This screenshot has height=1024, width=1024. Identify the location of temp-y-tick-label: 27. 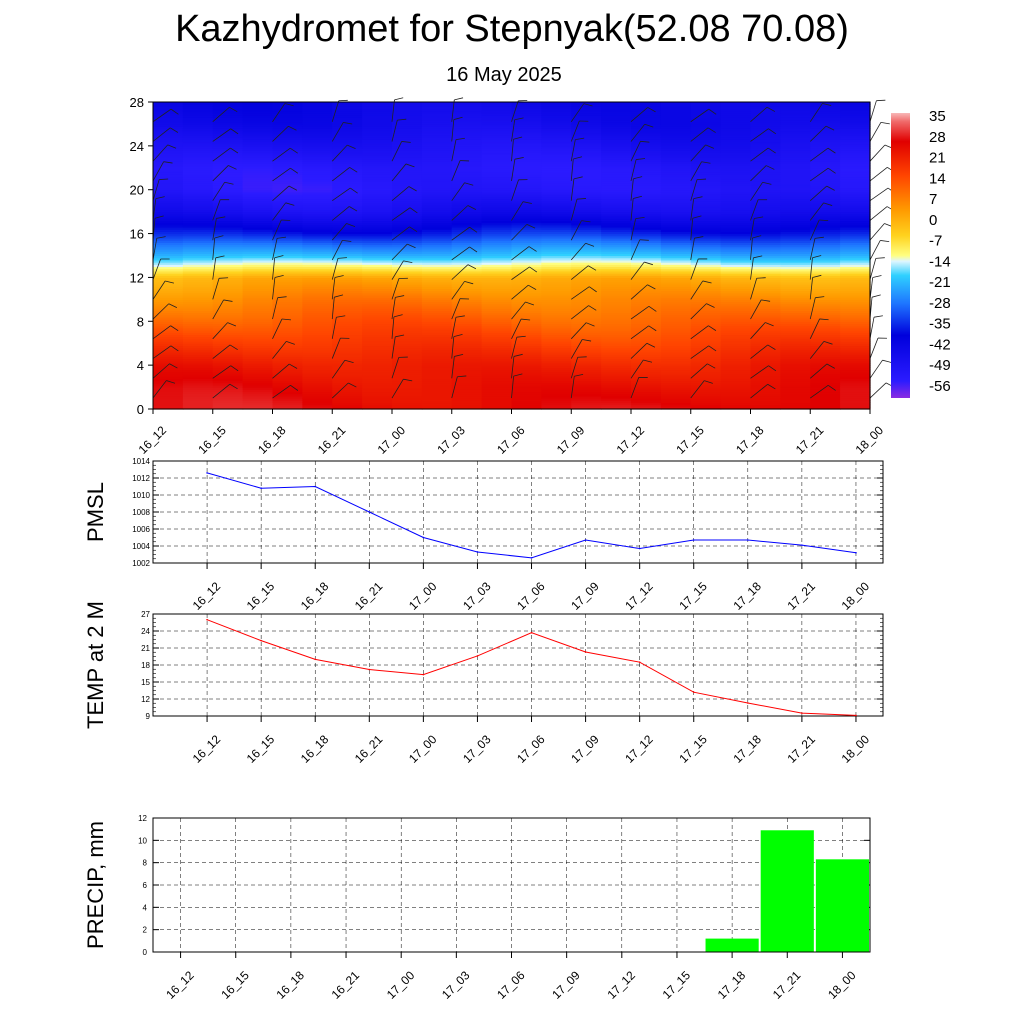
(145, 614).